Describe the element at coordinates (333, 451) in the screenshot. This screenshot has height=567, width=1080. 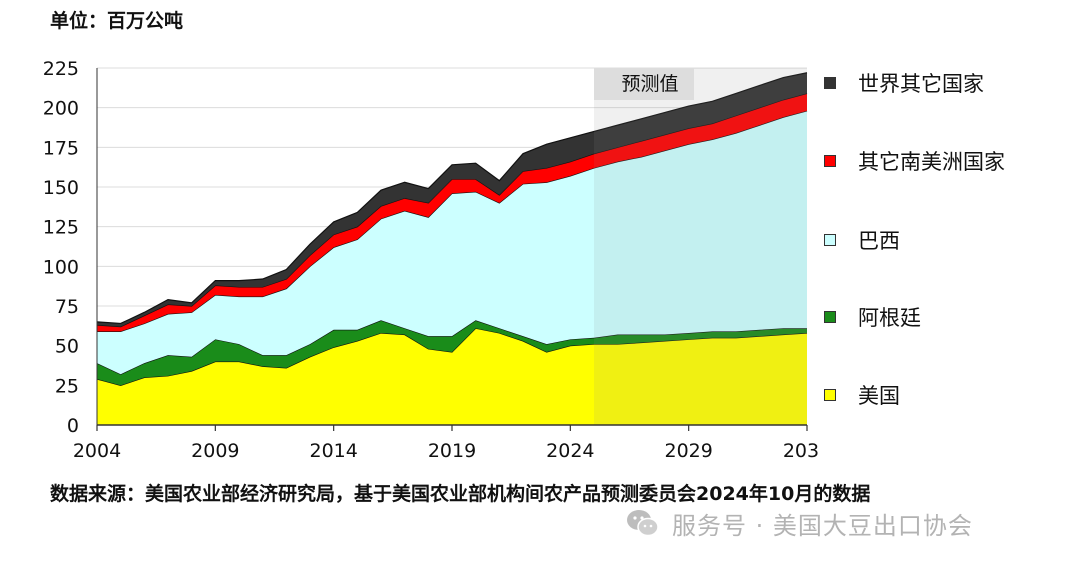
I see `x-tick-label: 2014` at that location.